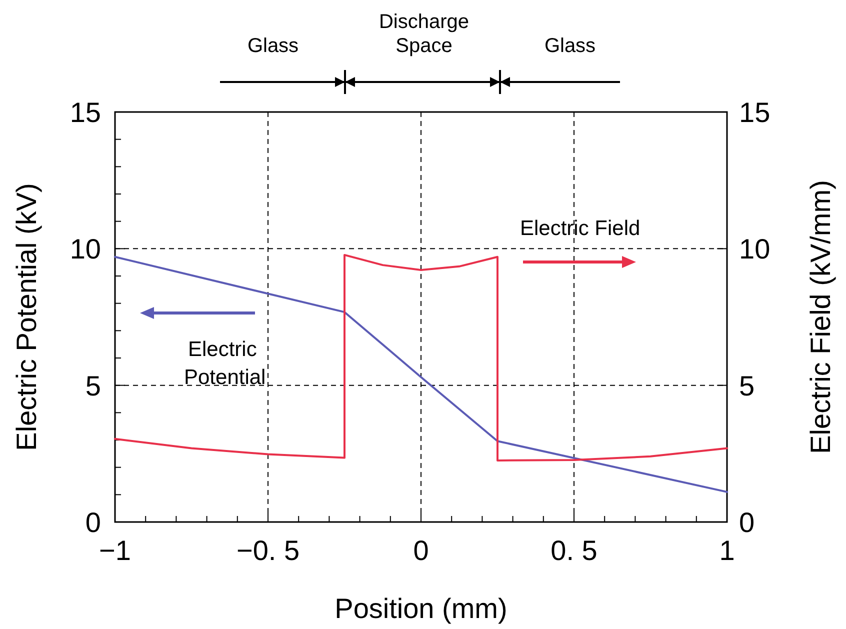  I want to click on x-tick-label: −0. 5, so click(268, 550).